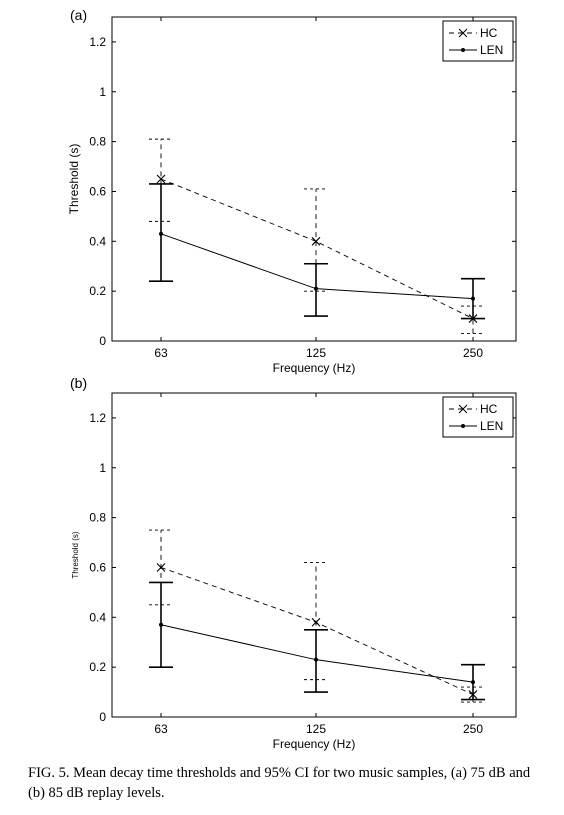 Image resolution: width=564 pixels, height=815 pixels. What do you see at coordinates (317, 248) in the screenshot?
I see `series-line-hc` at bounding box center [317, 248].